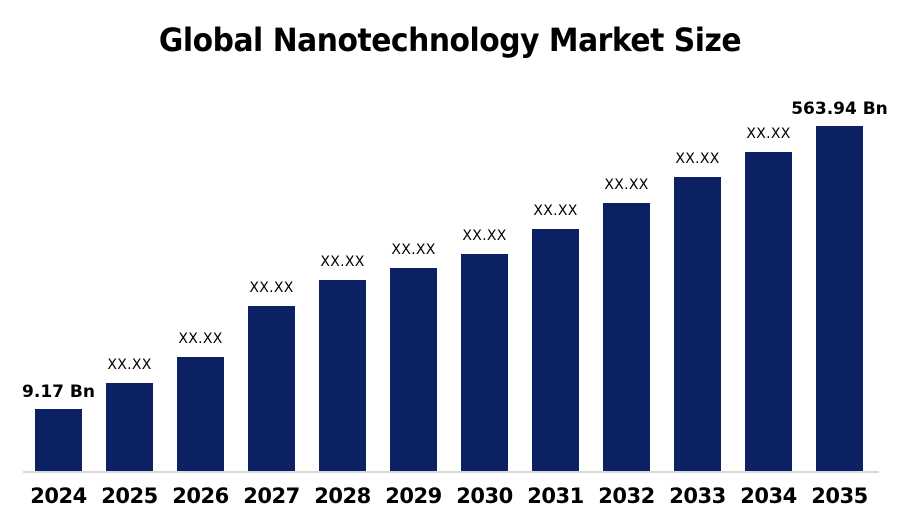 This screenshot has width=900, height=525. I want to click on x-axis-label-2027: 2027, so click(271, 496).